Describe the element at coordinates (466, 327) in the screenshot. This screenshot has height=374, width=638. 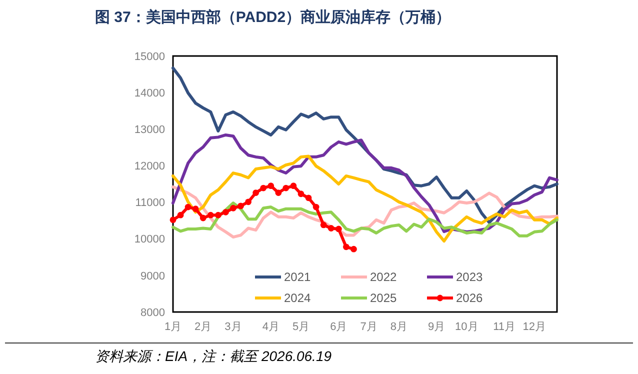
I see `x-tick-label: 10月` at that location.